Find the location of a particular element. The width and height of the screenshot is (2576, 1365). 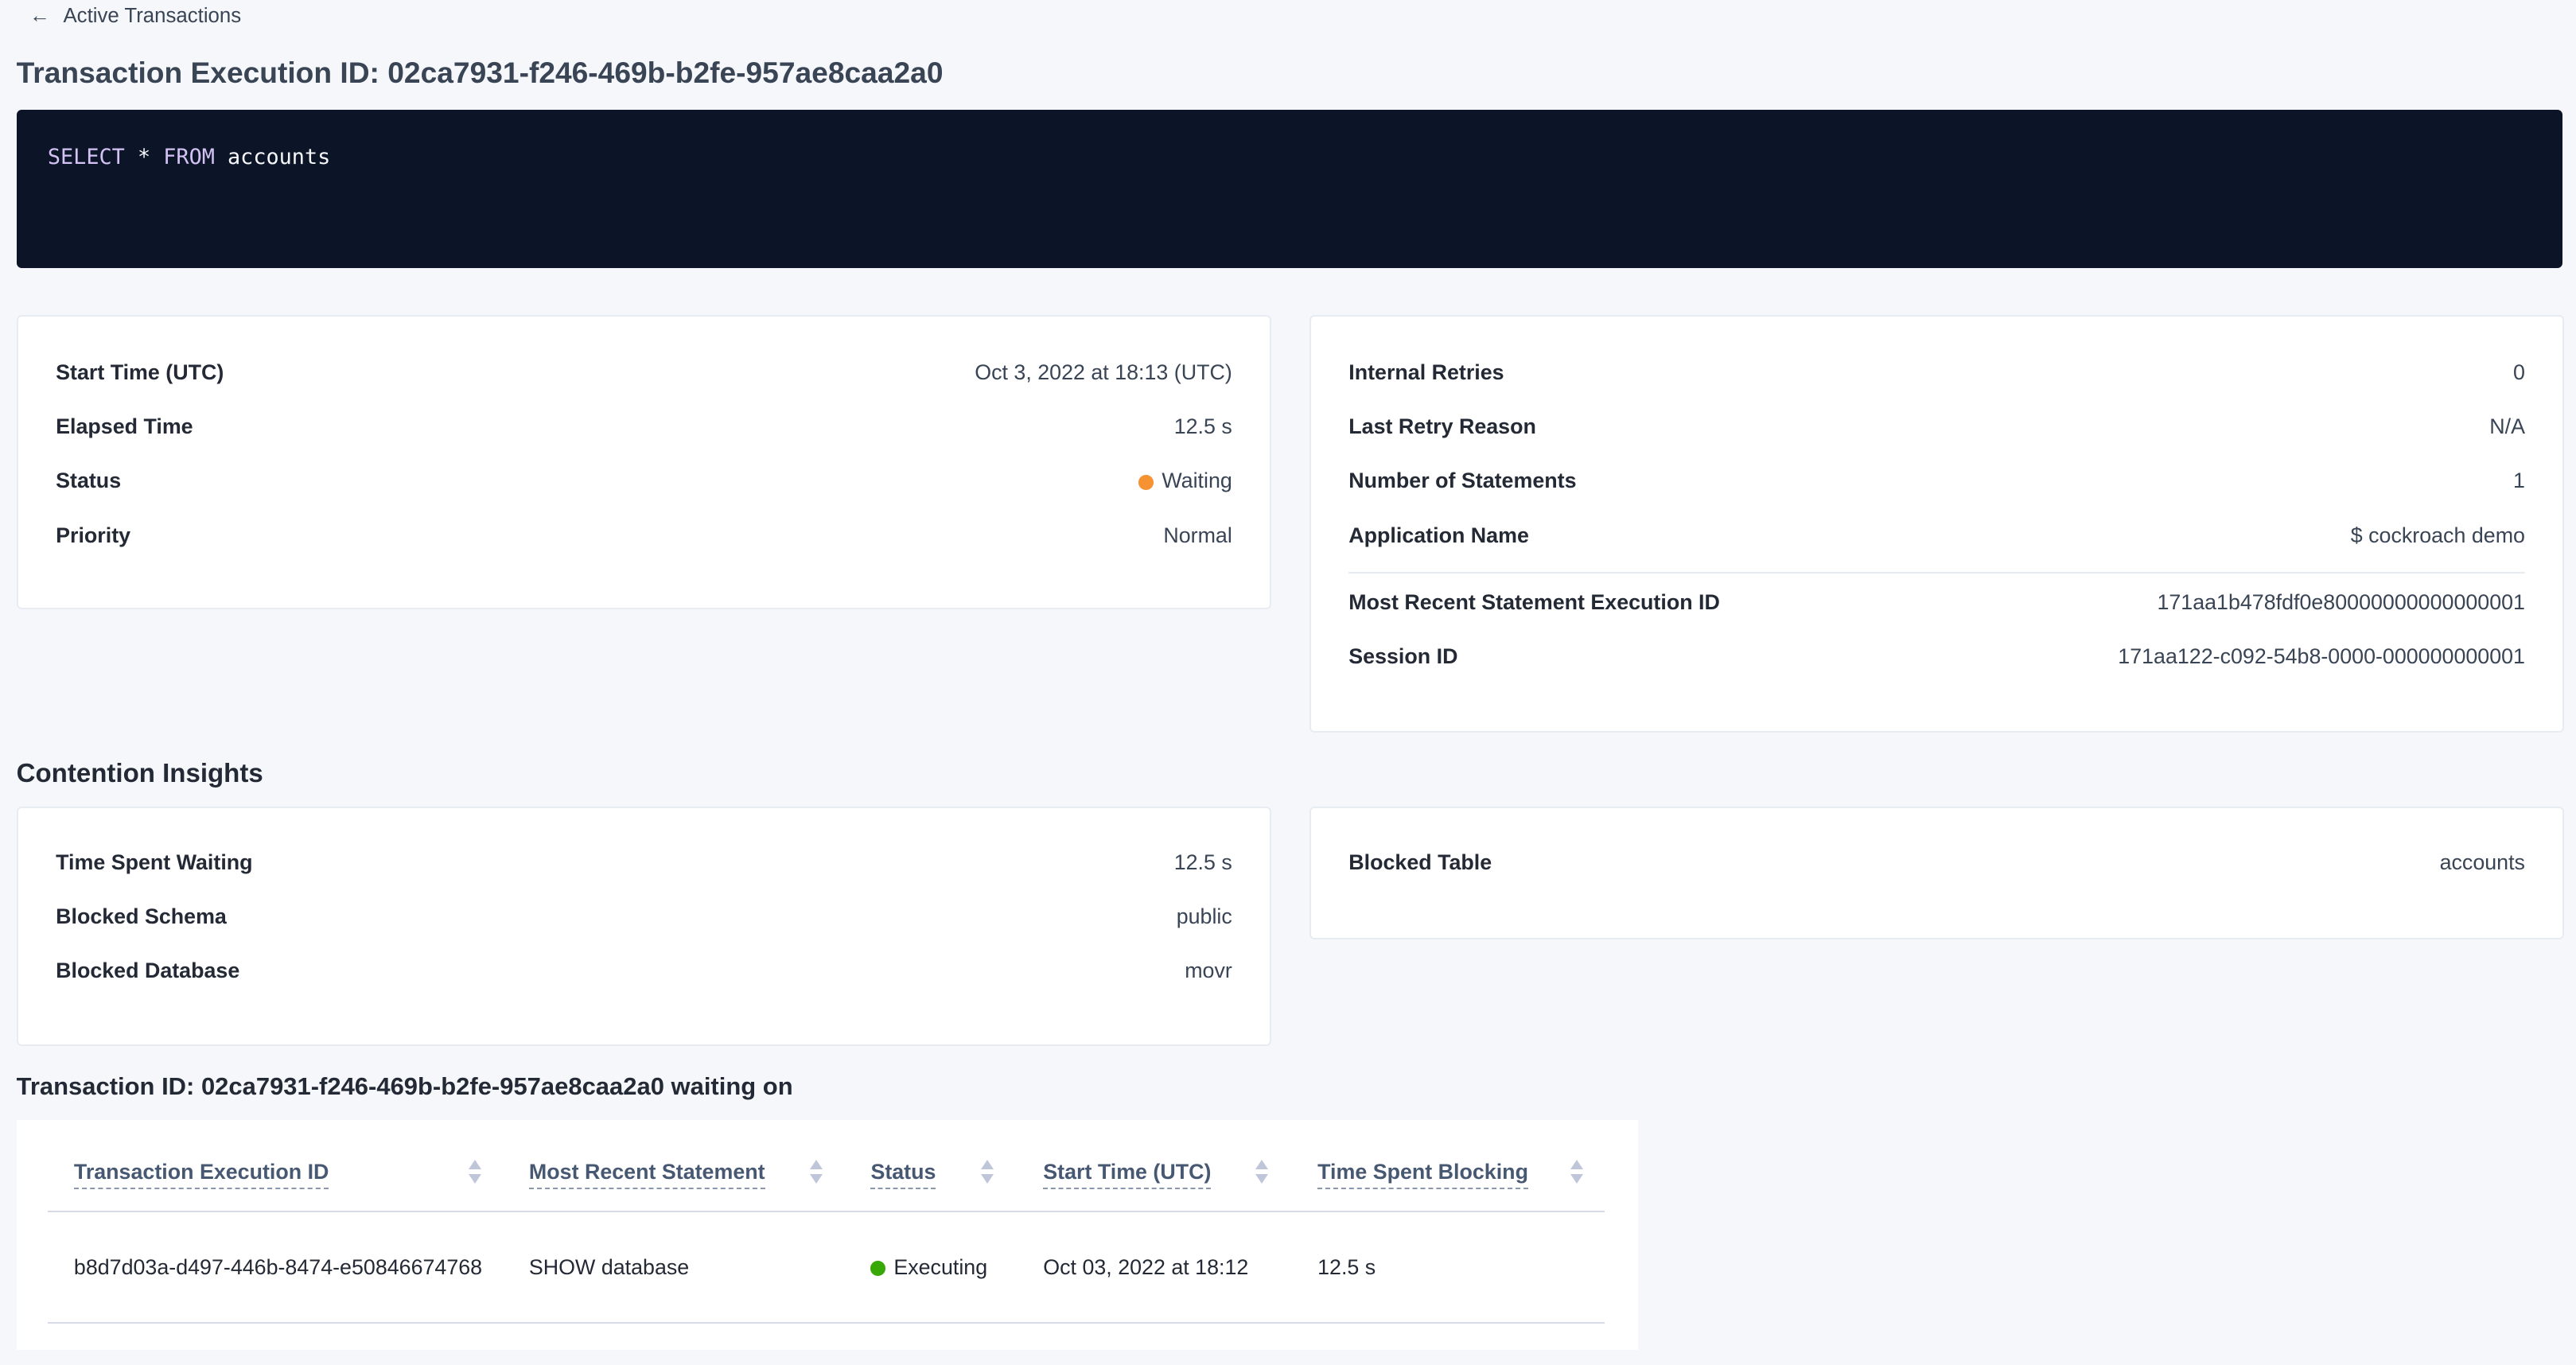

label: Blocked Table is located at coordinates (1420, 862).